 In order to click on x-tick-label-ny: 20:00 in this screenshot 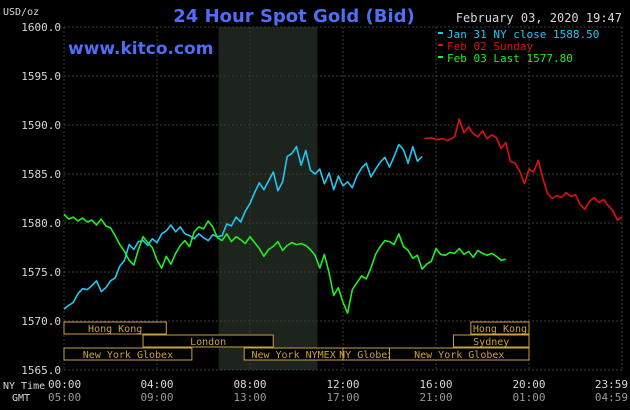, I will do `click(528, 384)`.